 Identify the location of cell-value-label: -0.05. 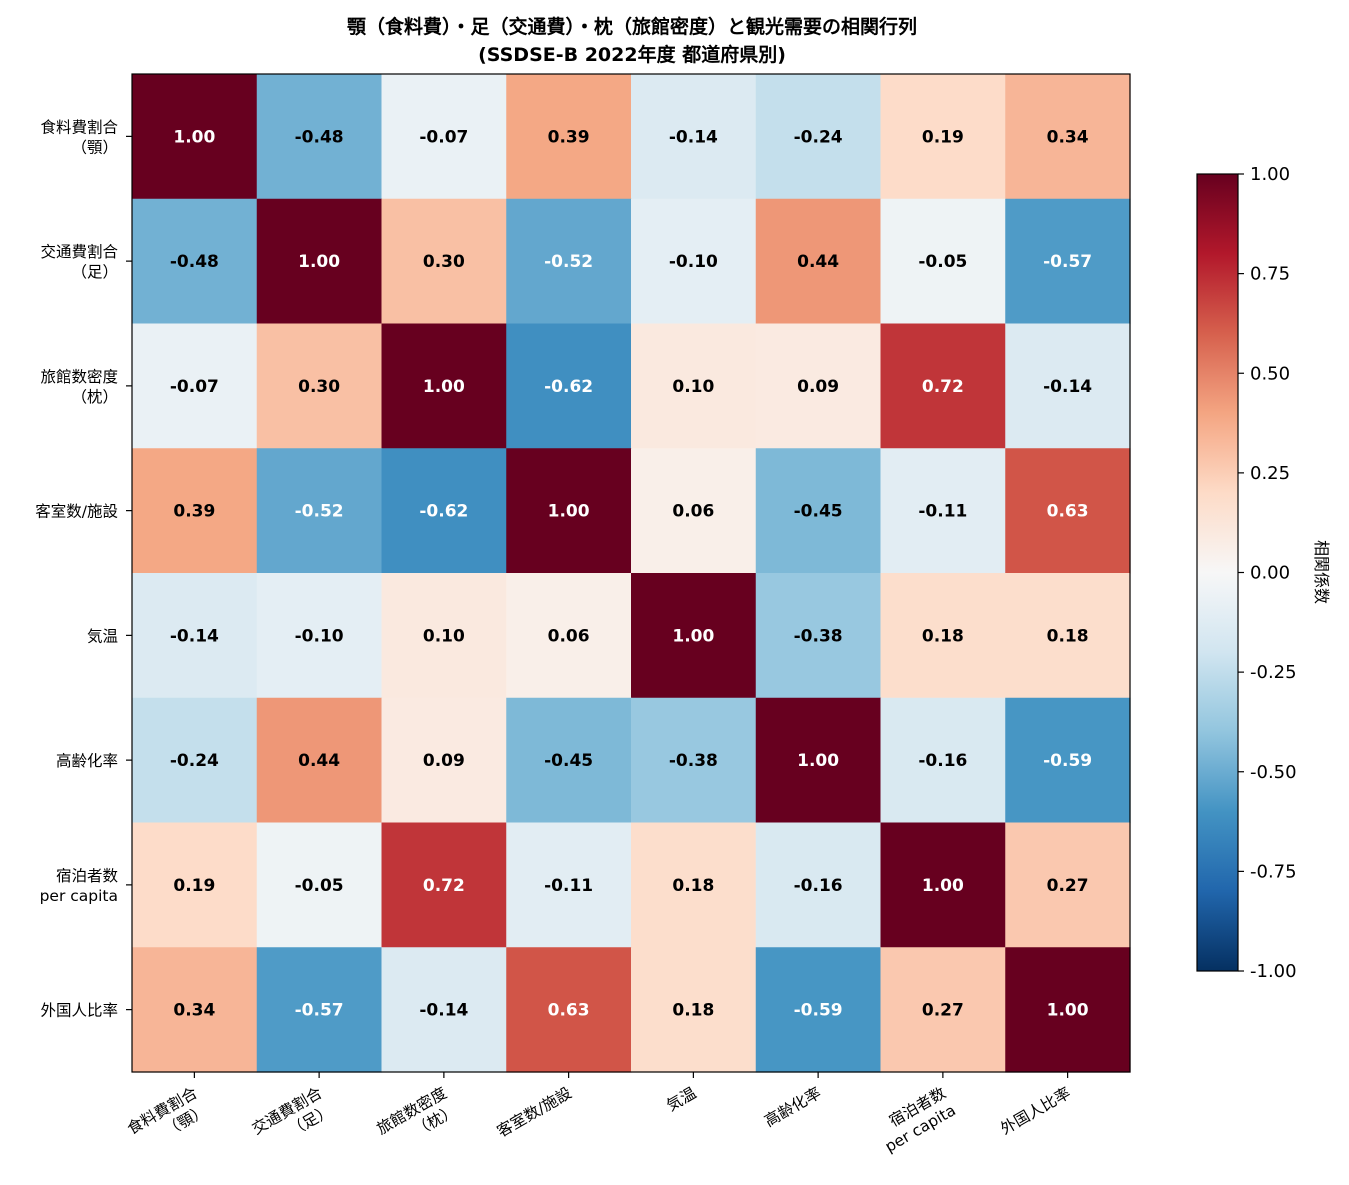
(942, 262).